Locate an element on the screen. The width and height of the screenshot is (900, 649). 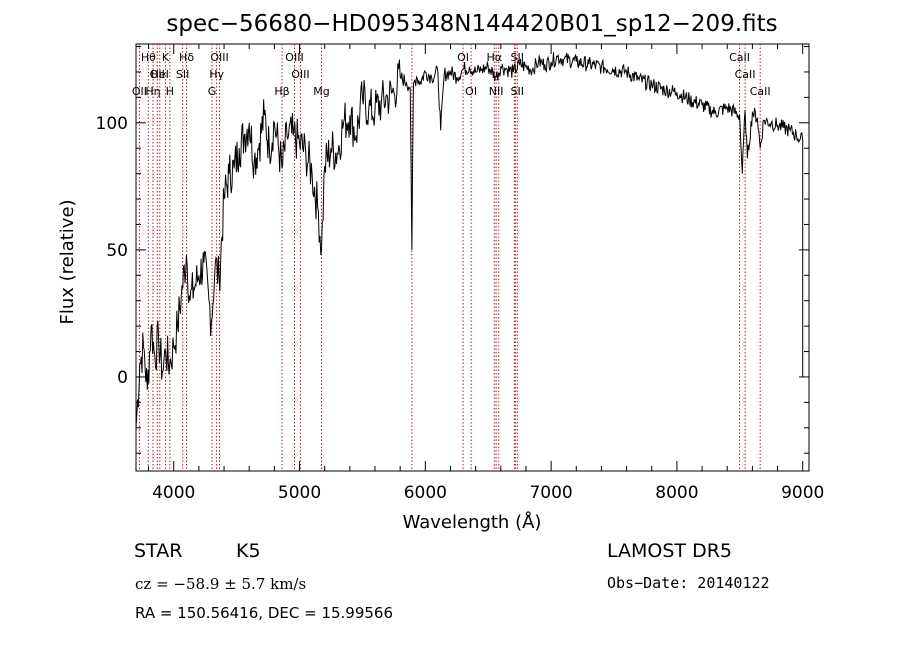
x-axis-label: Wavelength (Å) is located at coordinates (472, 522).